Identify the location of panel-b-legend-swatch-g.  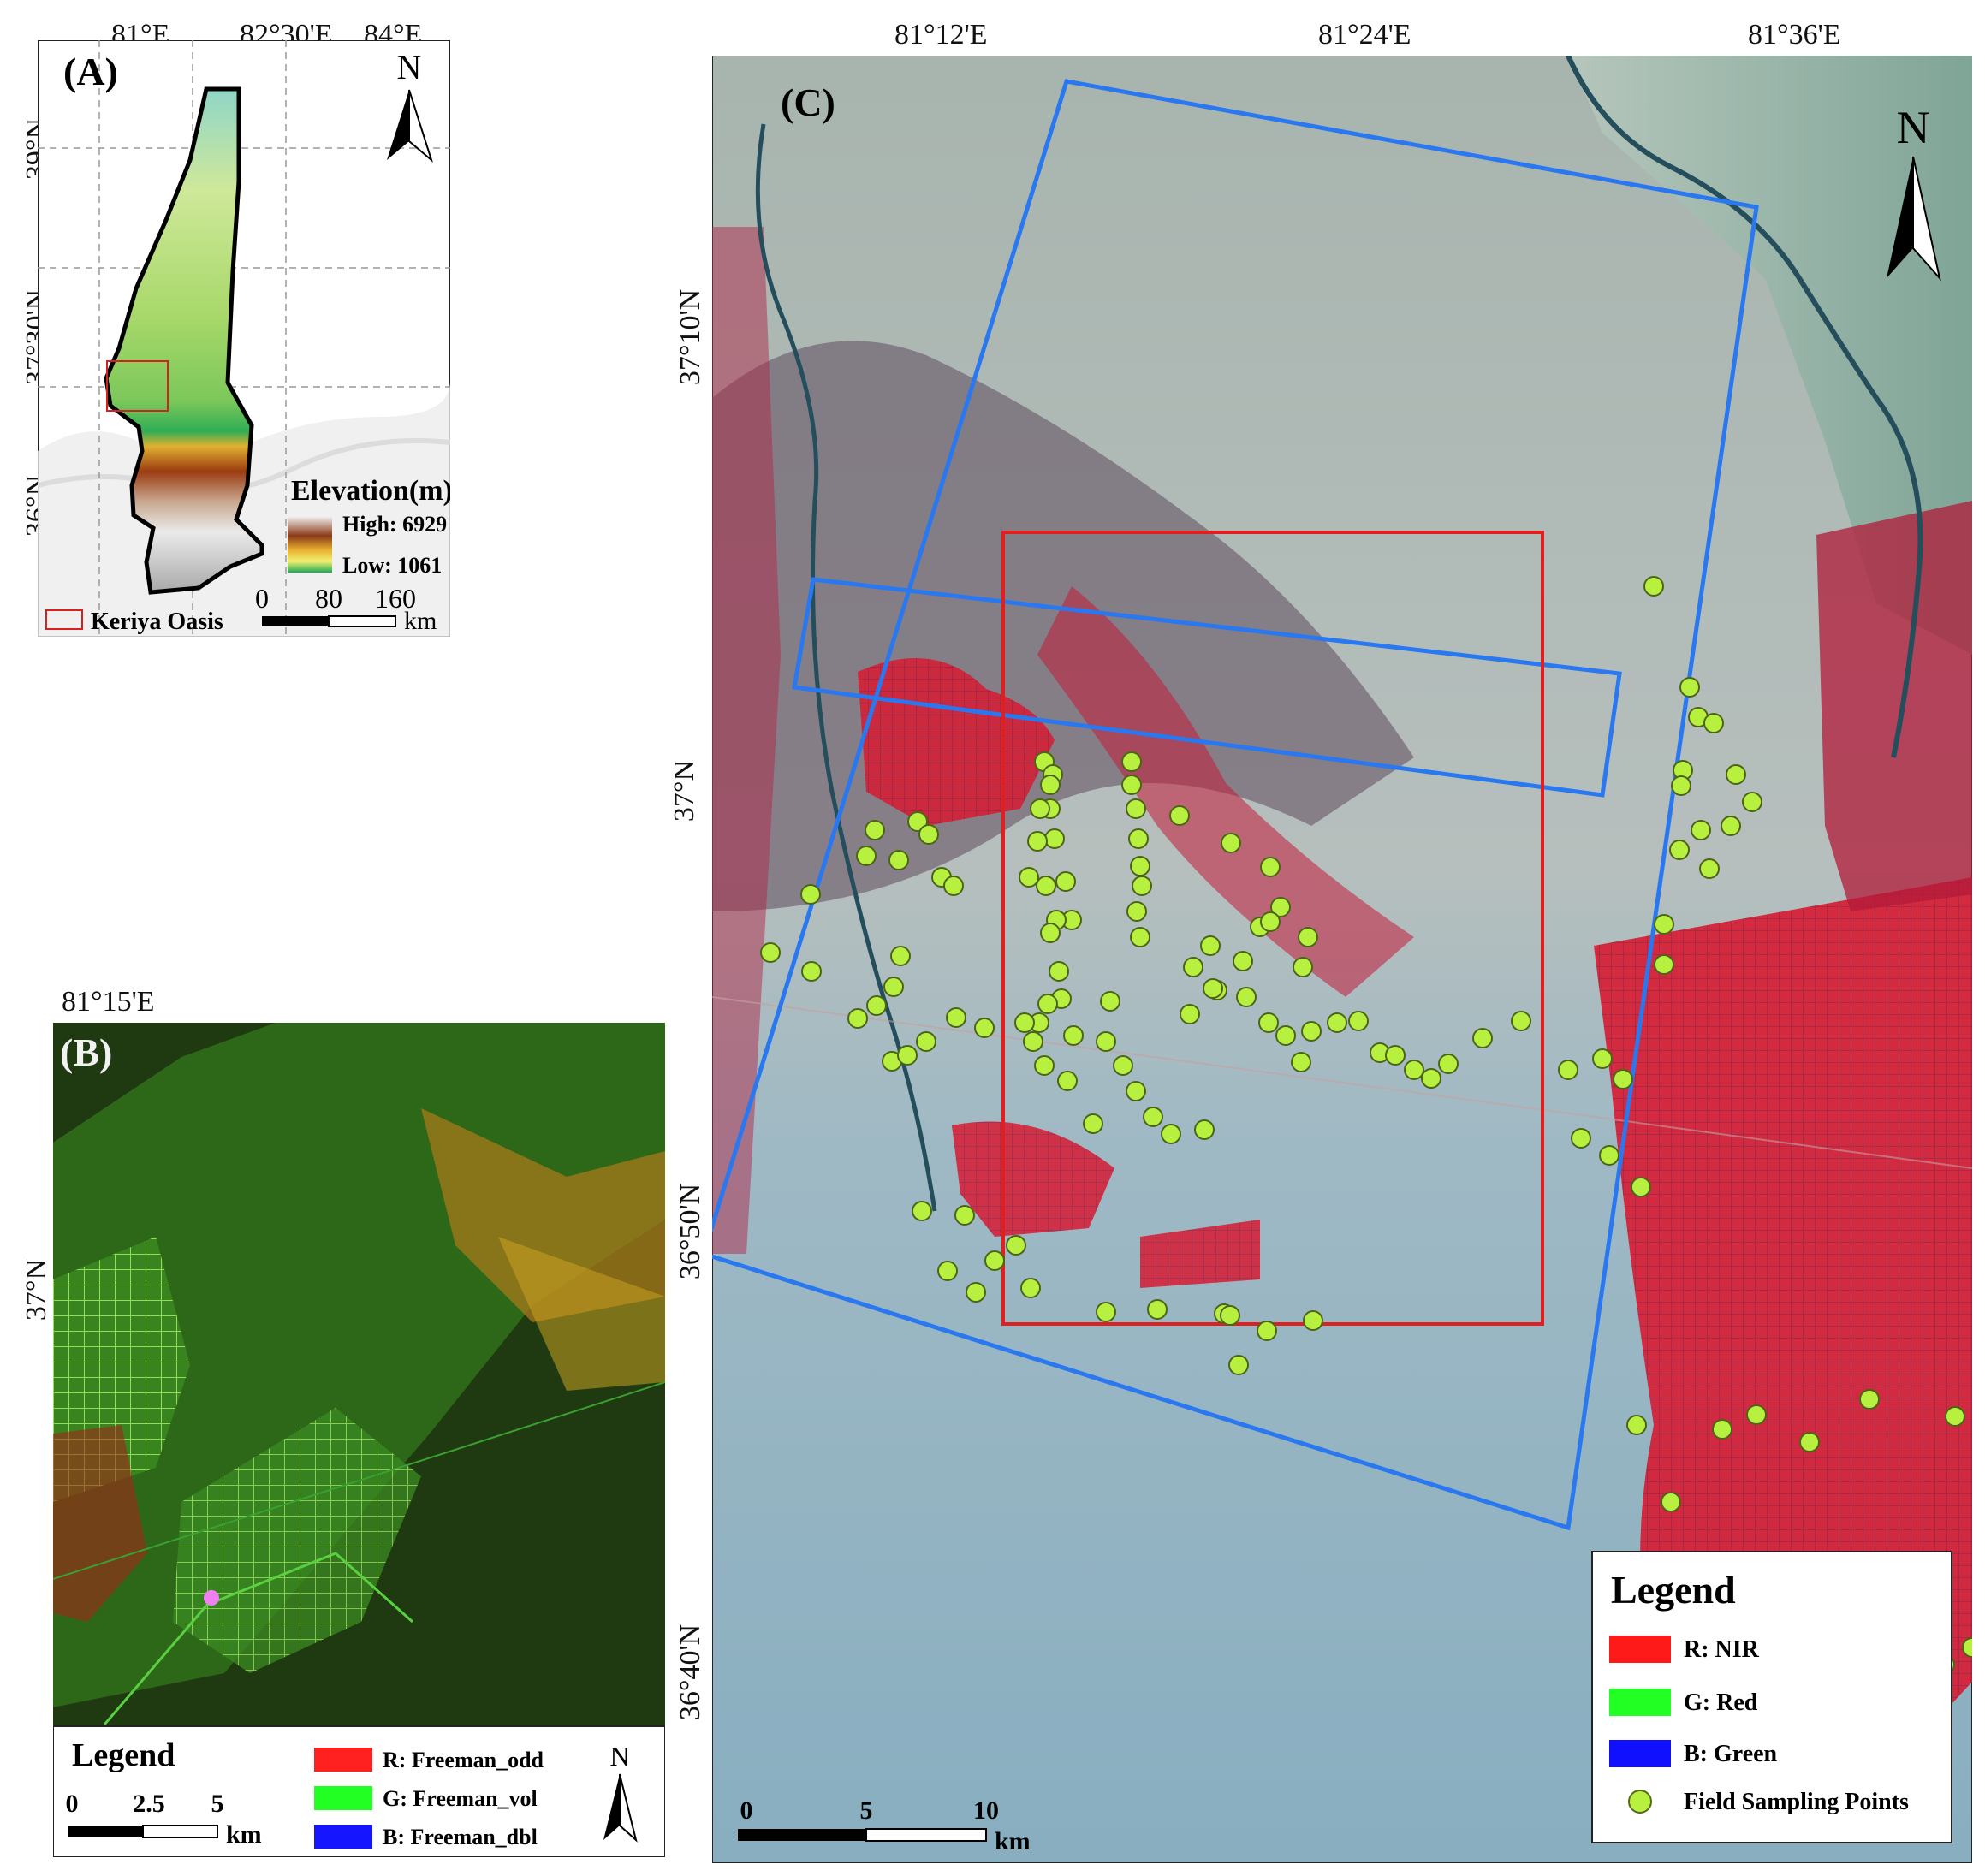
(343, 1798).